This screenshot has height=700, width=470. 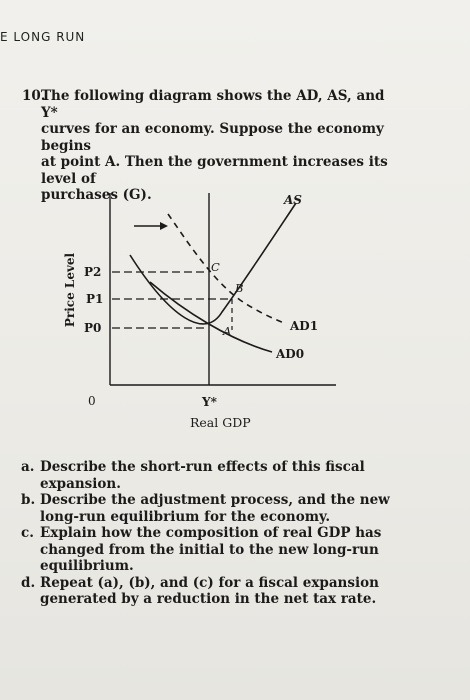 I want to click on y-star-label: Y*, so click(x=209, y=402).